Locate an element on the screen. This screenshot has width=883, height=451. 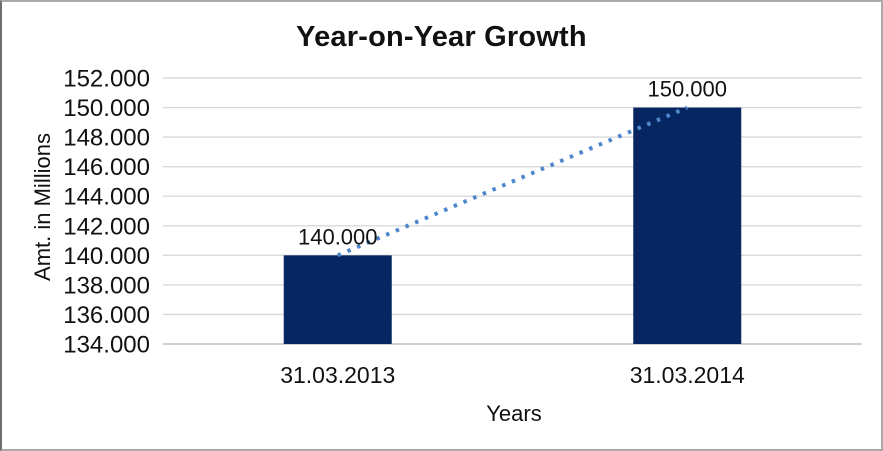
y-tick-label: 142.000 is located at coordinates (106, 226).